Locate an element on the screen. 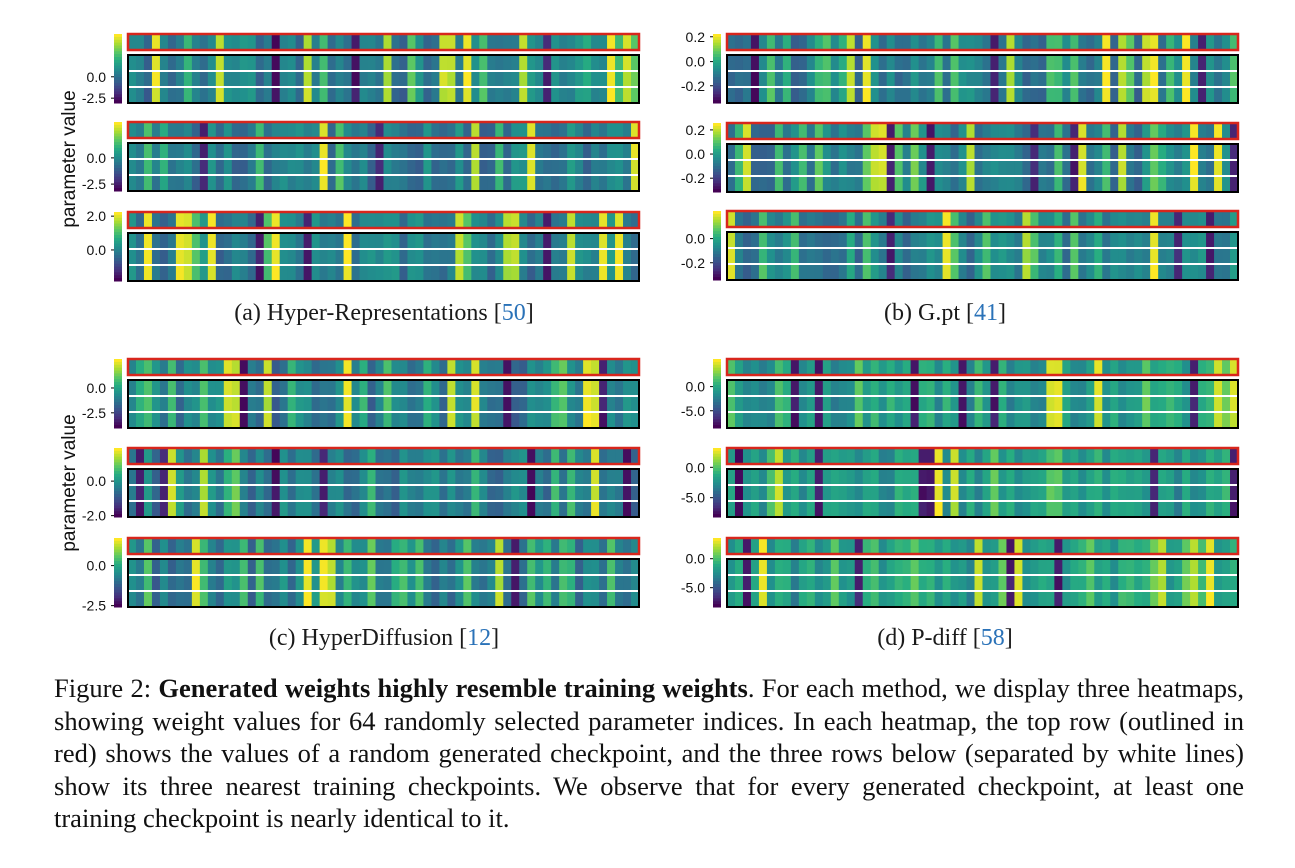  heatmap-c-3: 0.0-2.5 is located at coordinates (361, 575).